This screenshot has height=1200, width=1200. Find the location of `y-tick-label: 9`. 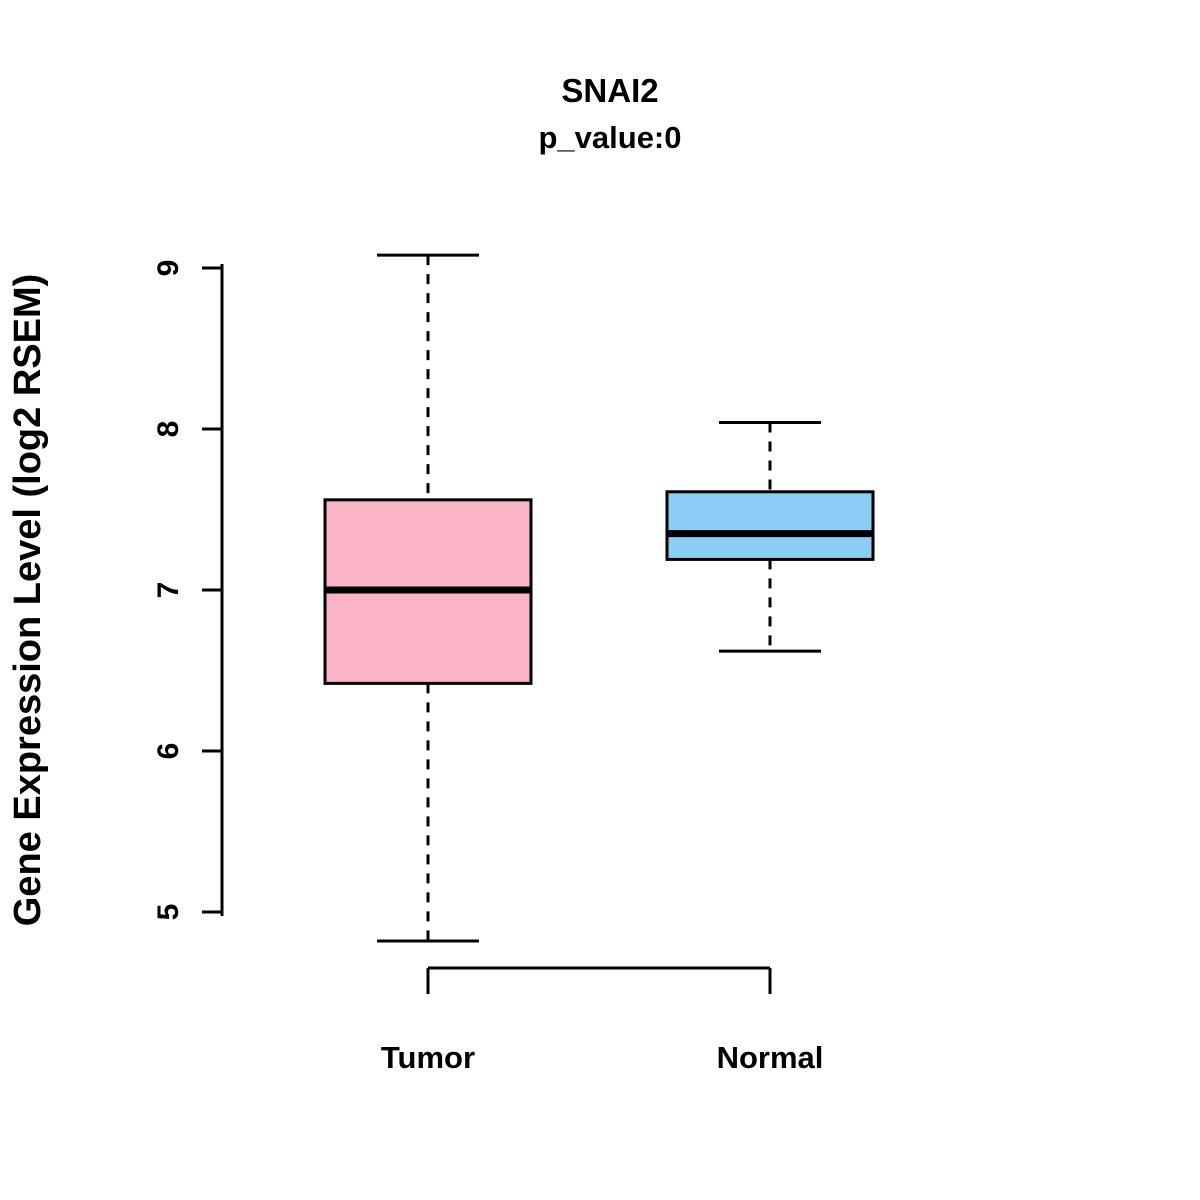

y-tick-label: 9 is located at coordinates (168, 268).